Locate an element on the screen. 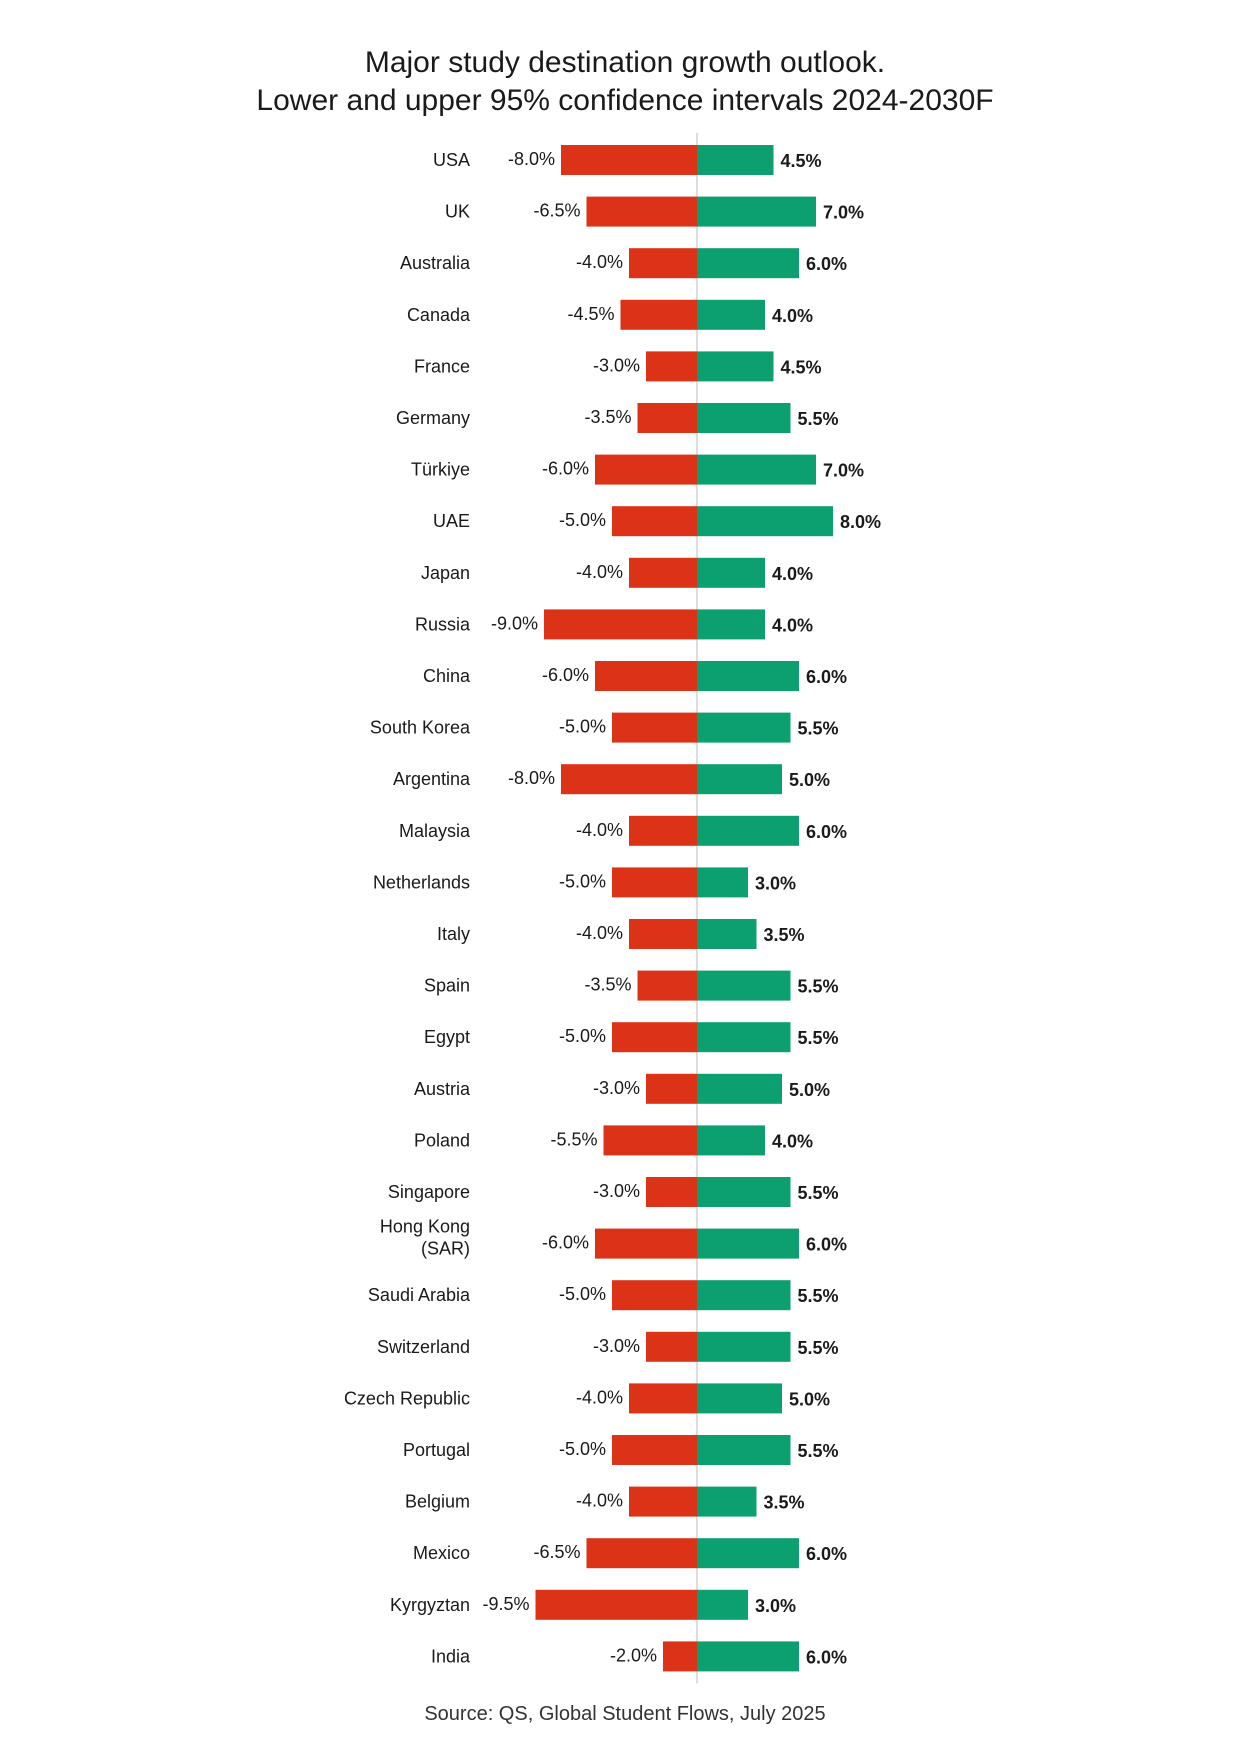 The height and width of the screenshot is (1755, 1251). category-label: Poland is located at coordinates (442, 1140).